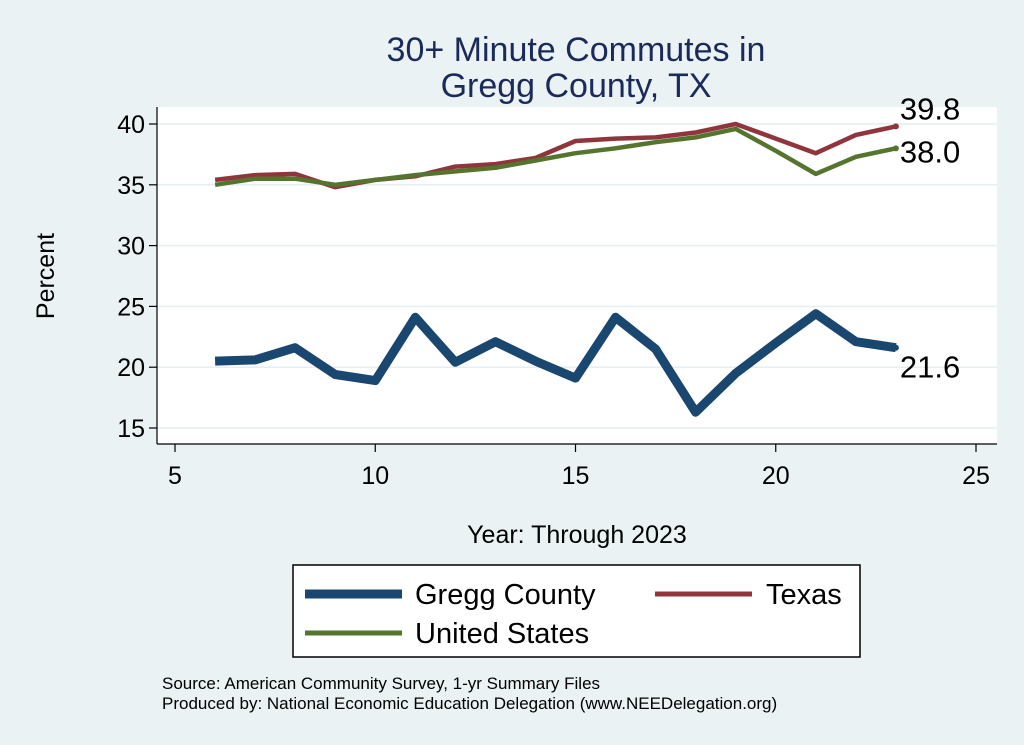 Image resolution: width=1024 pixels, height=745 pixels. What do you see at coordinates (131, 368) in the screenshot?
I see `y-tick-label-20: 20` at bounding box center [131, 368].